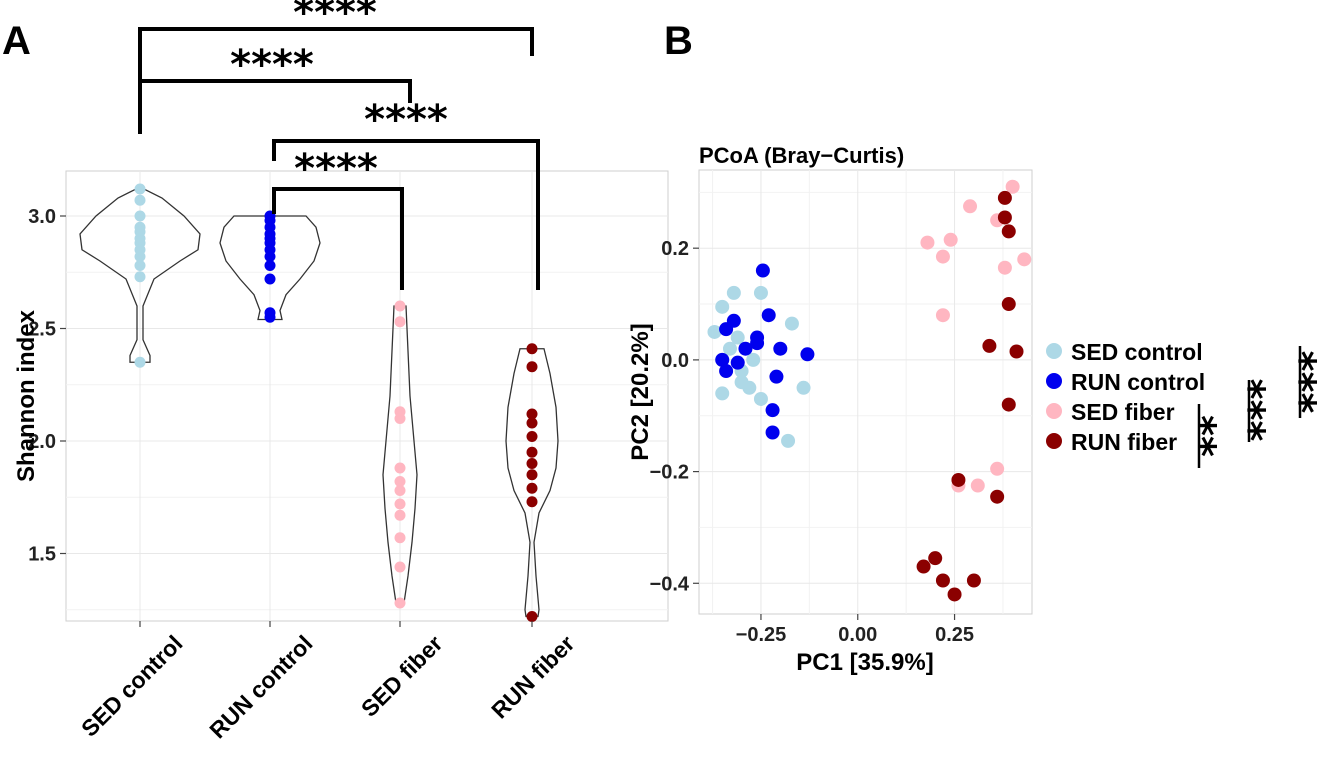 This screenshot has width=1343, height=763. I want to click on pcoa-points, so click(869, 390).